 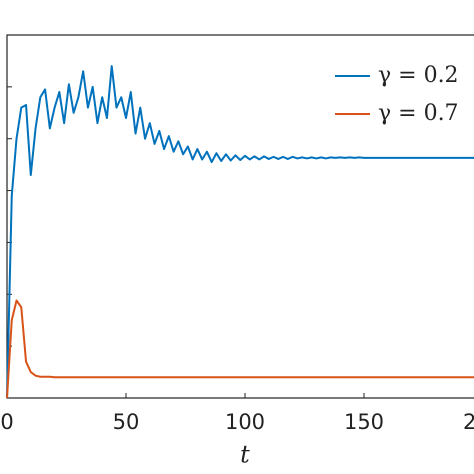 What do you see at coordinates (418, 75) in the screenshot?
I see `legend-label: γ = 0.2` at bounding box center [418, 75].